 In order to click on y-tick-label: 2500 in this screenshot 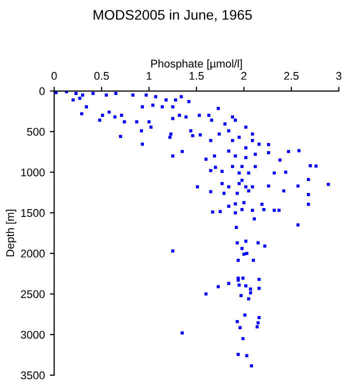, I will do `click(32, 294)`.